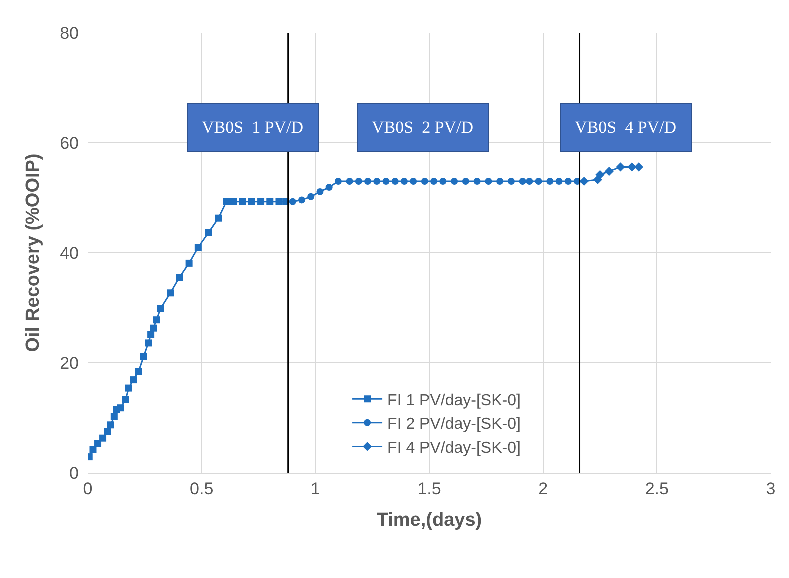 The image size is (789, 578). I want to click on y-axis-title: Oil Recovery (%OOIP), so click(33, 253).